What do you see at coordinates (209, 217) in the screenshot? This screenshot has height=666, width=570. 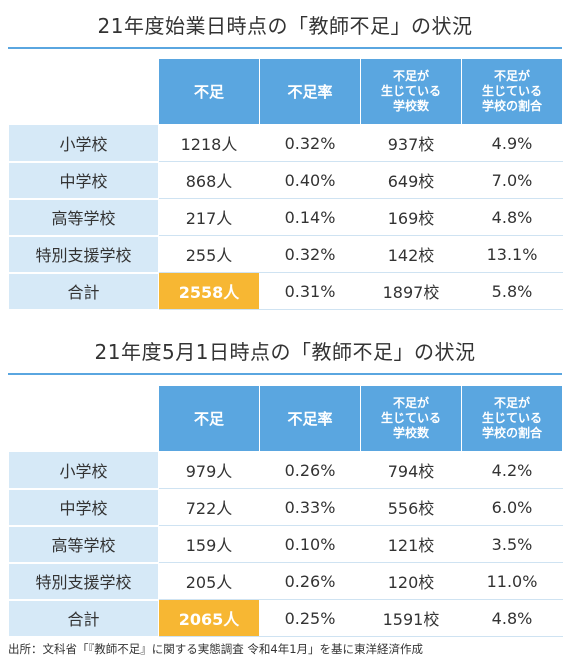 I see `cell-shortage: 217人` at bounding box center [209, 217].